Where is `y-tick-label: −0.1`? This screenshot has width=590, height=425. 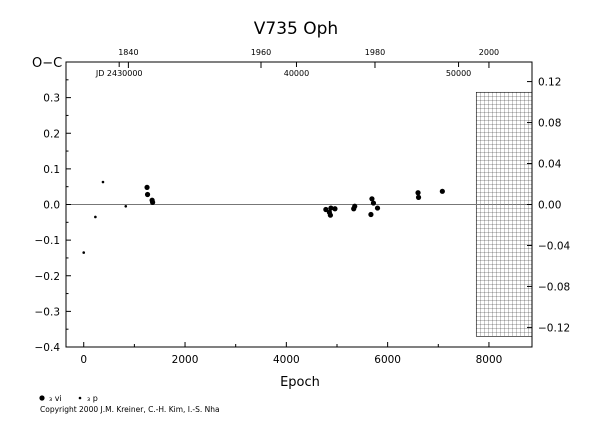 y-tick-label: −0.1 is located at coordinates (48, 241).